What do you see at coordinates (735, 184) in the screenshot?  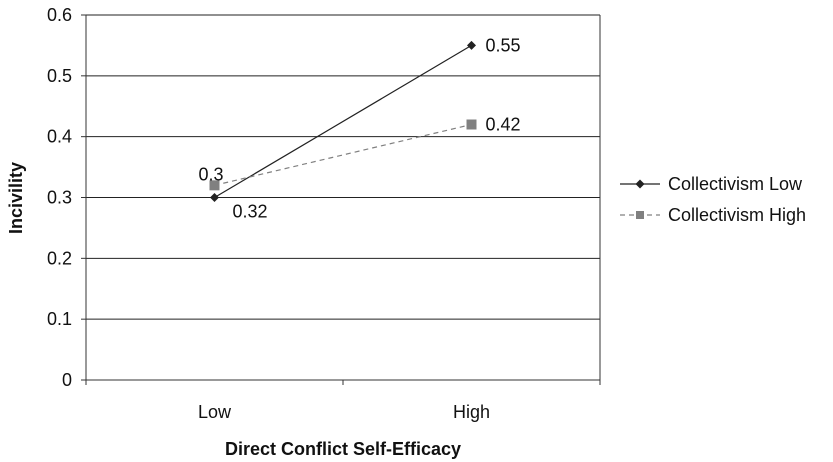 I see `legend-label-collectivism-low: Collectivism Low` at bounding box center [735, 184].